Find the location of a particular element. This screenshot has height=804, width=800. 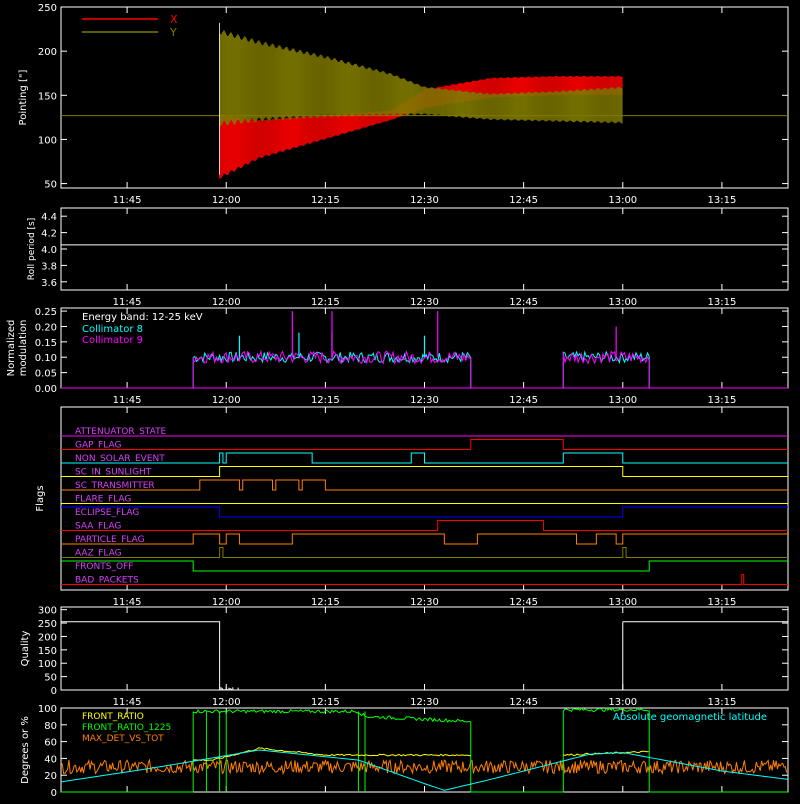

y-tick-label: 4.0 is located at coordinates (49, 250).